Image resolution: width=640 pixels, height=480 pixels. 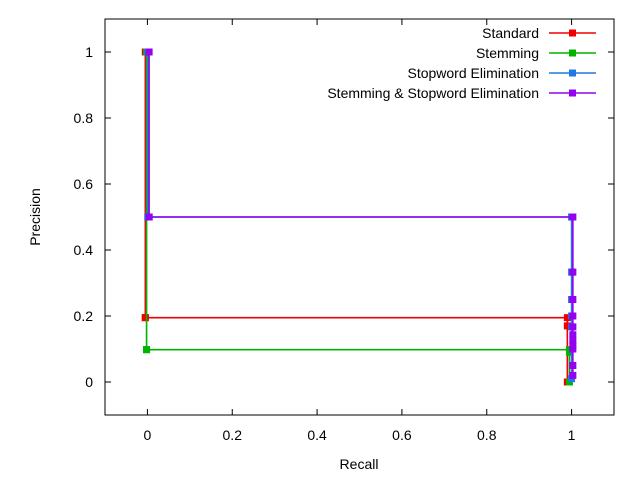 I want to click on y-tick-label: 0.2, so click(x=84, y=316).